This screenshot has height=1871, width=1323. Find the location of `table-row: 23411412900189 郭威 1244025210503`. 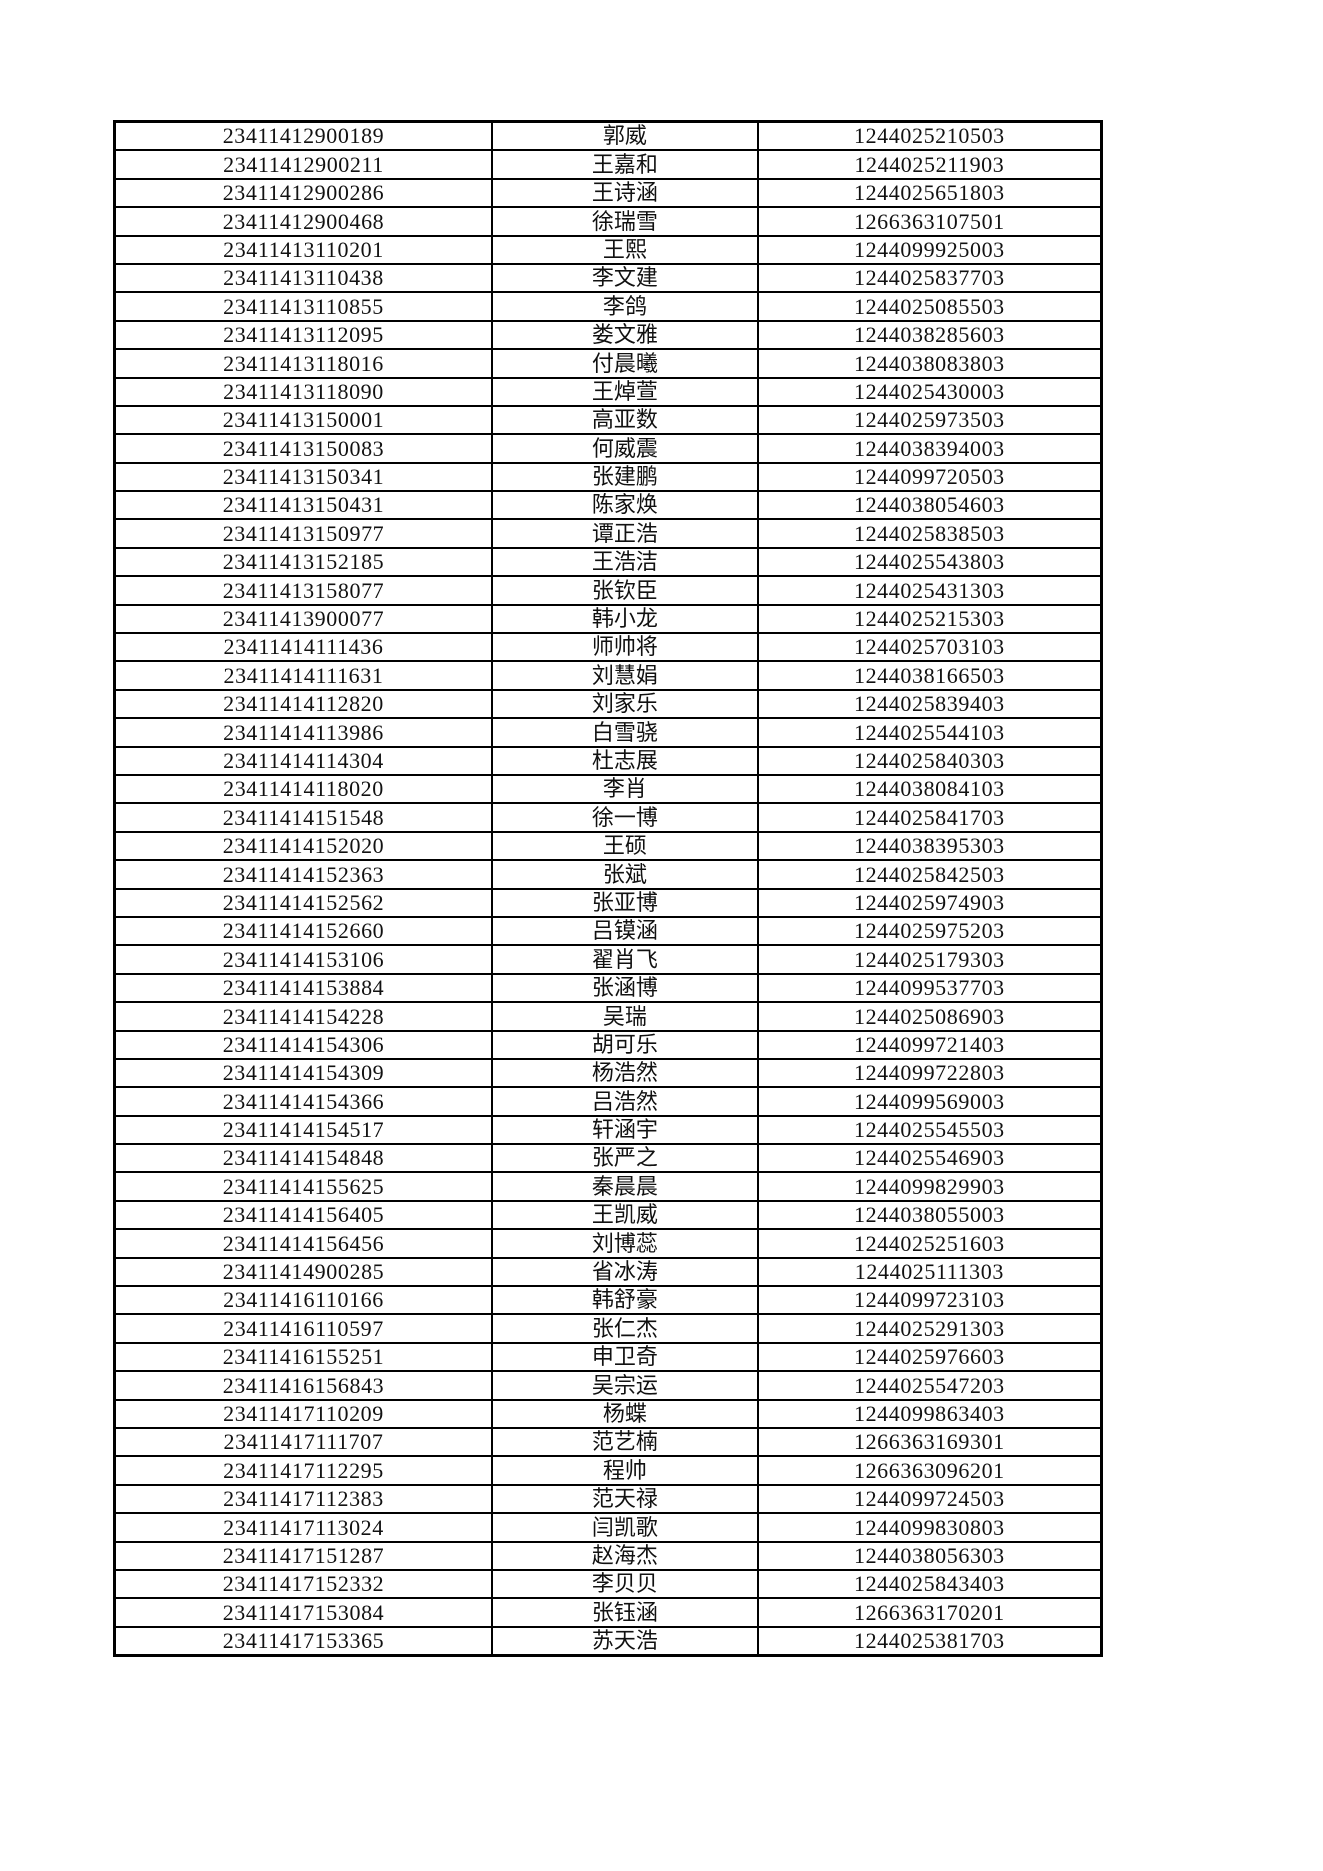

table-row: 23411412900189 郭威 1244025210503 is located at coordinates (608, 136).